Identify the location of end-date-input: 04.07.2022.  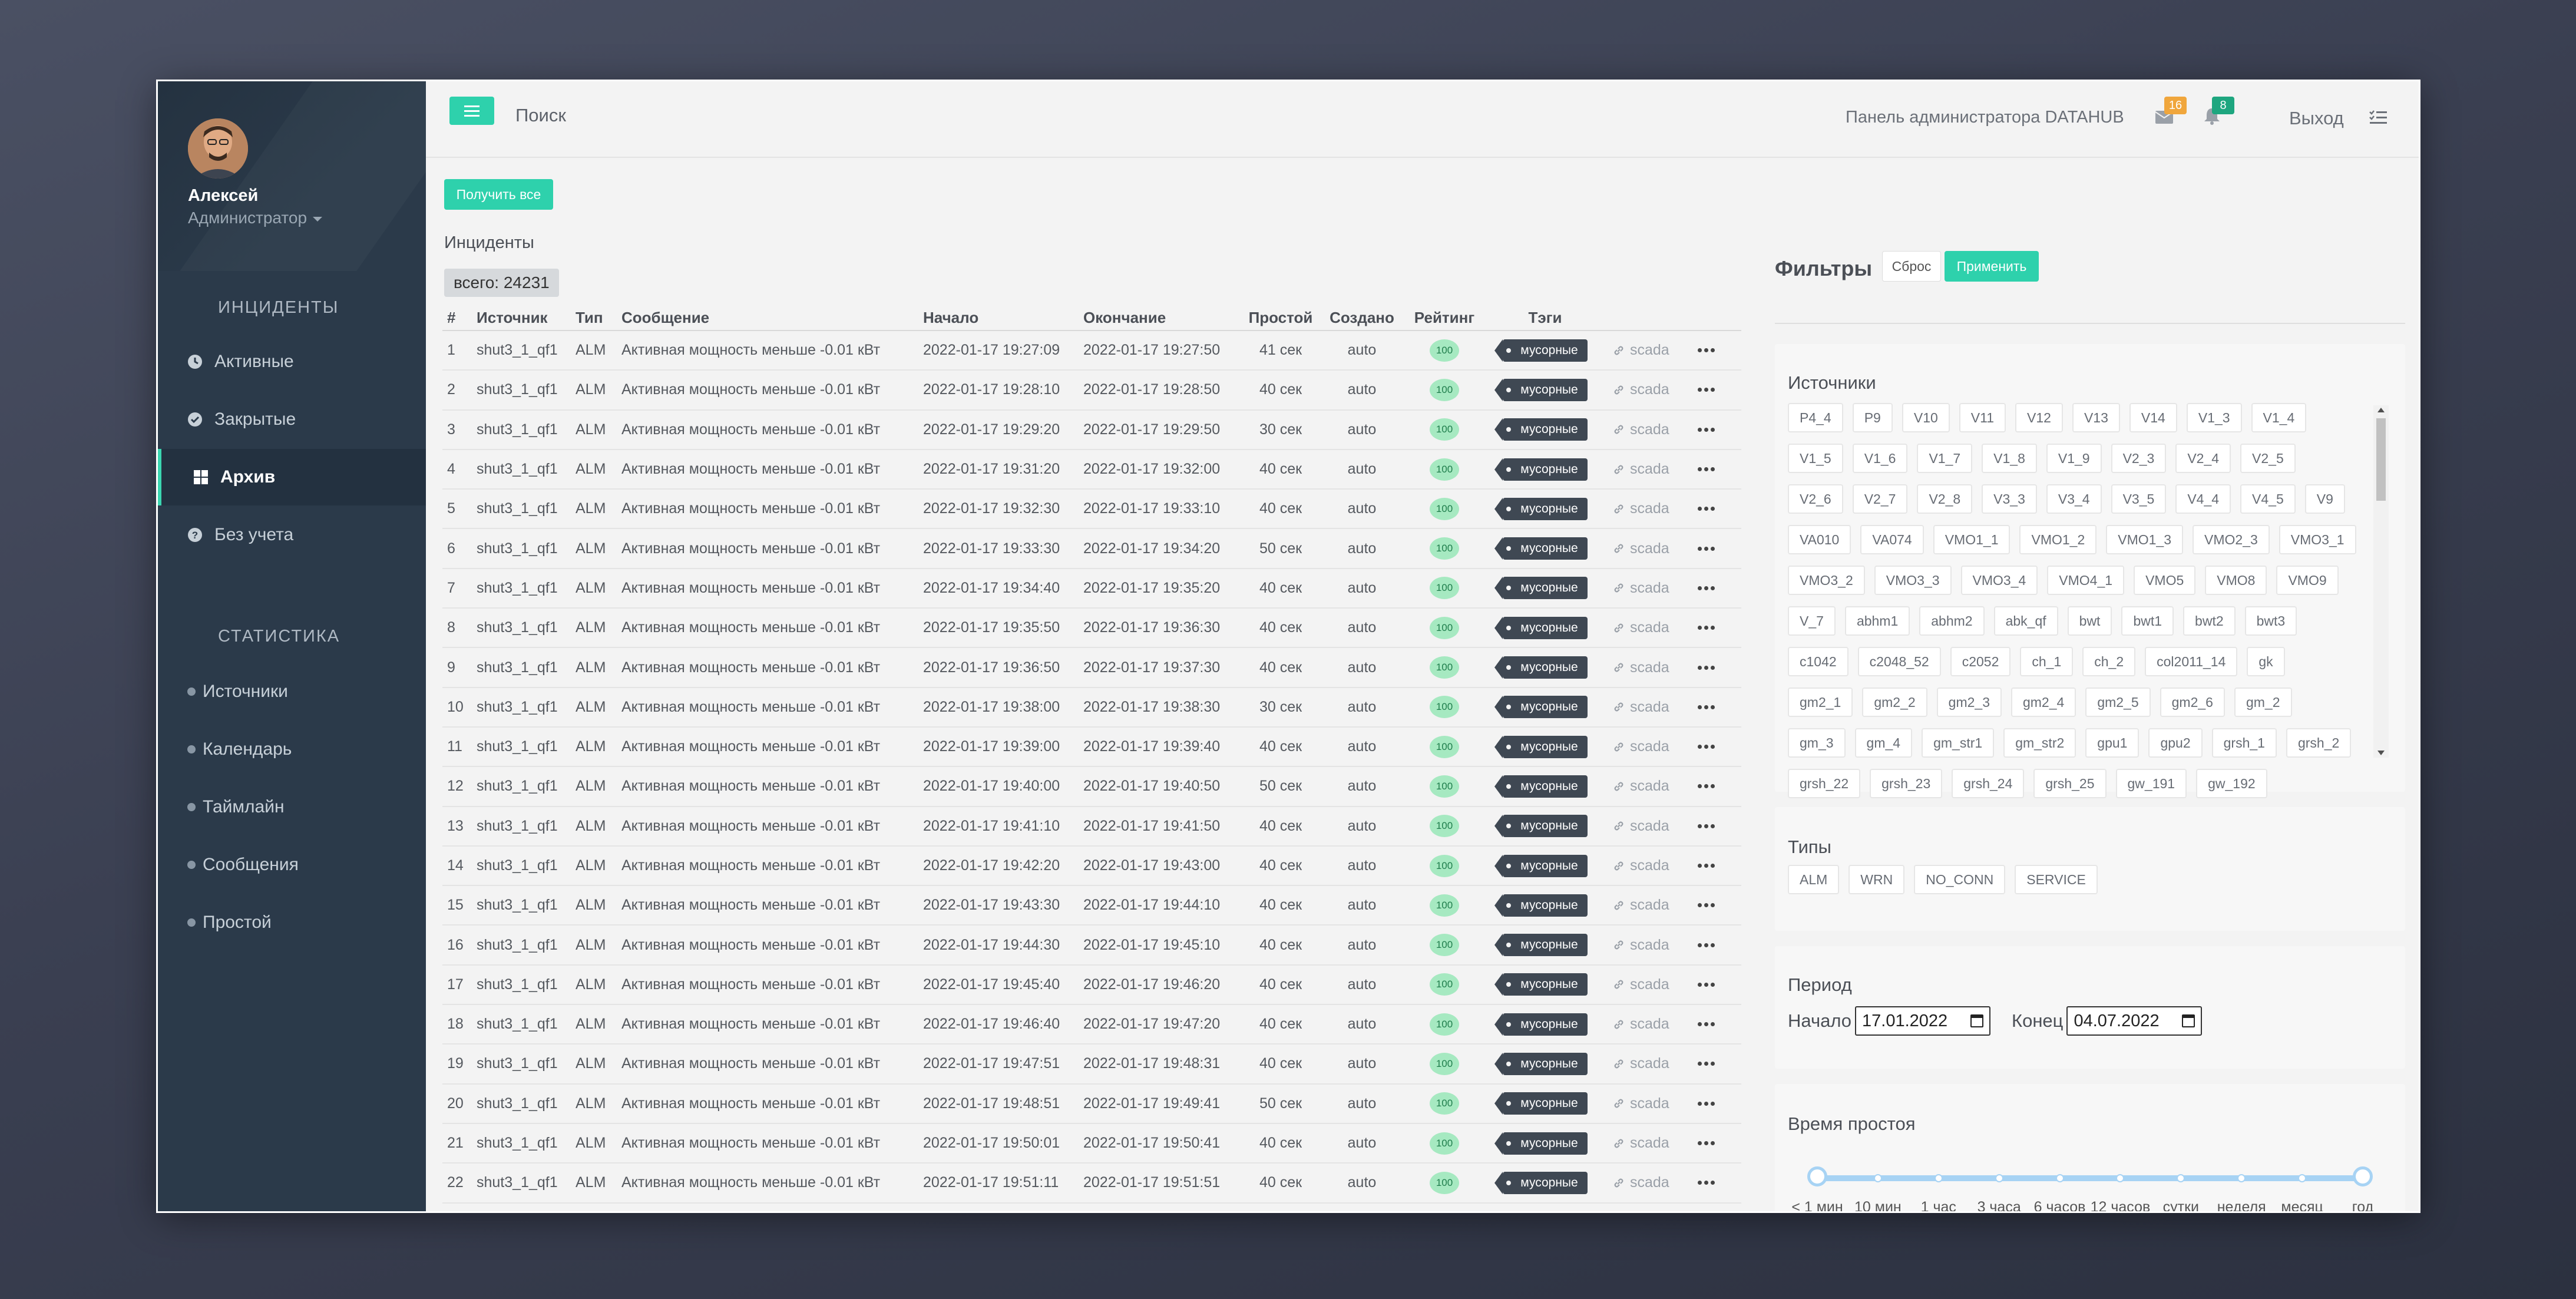
(2134, 1021).